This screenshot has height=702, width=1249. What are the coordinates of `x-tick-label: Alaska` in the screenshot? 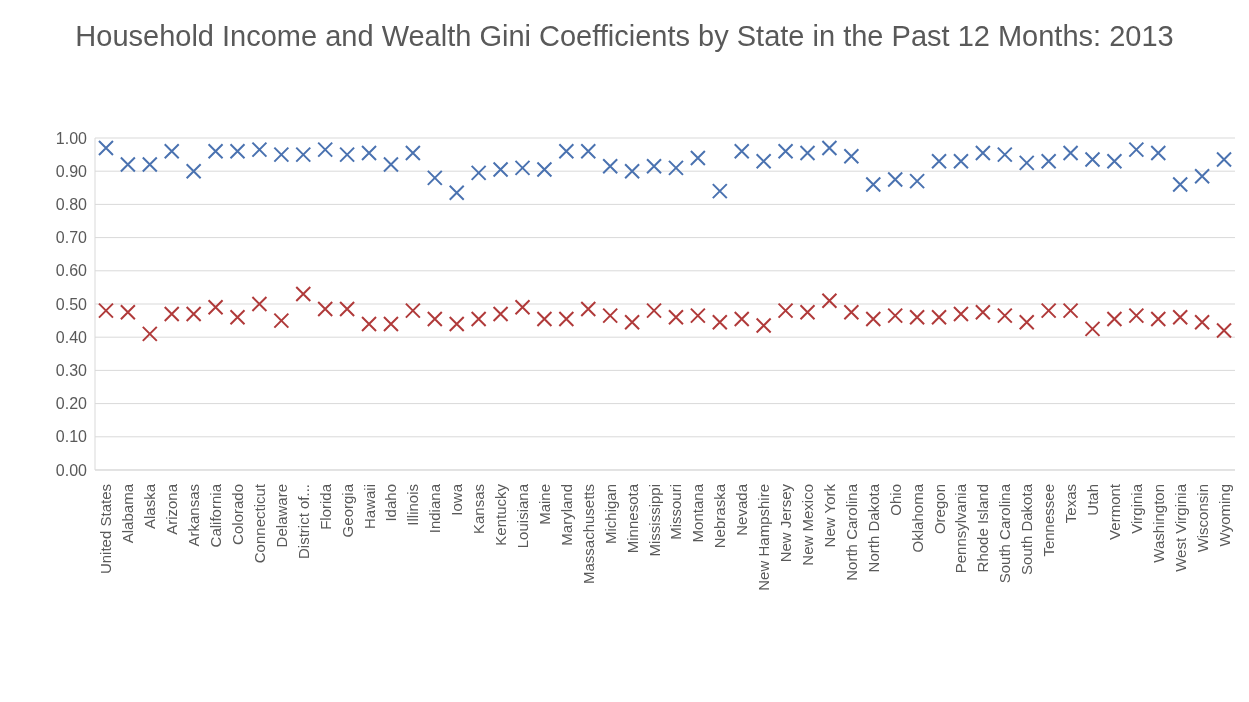 It's located at (150, 506).